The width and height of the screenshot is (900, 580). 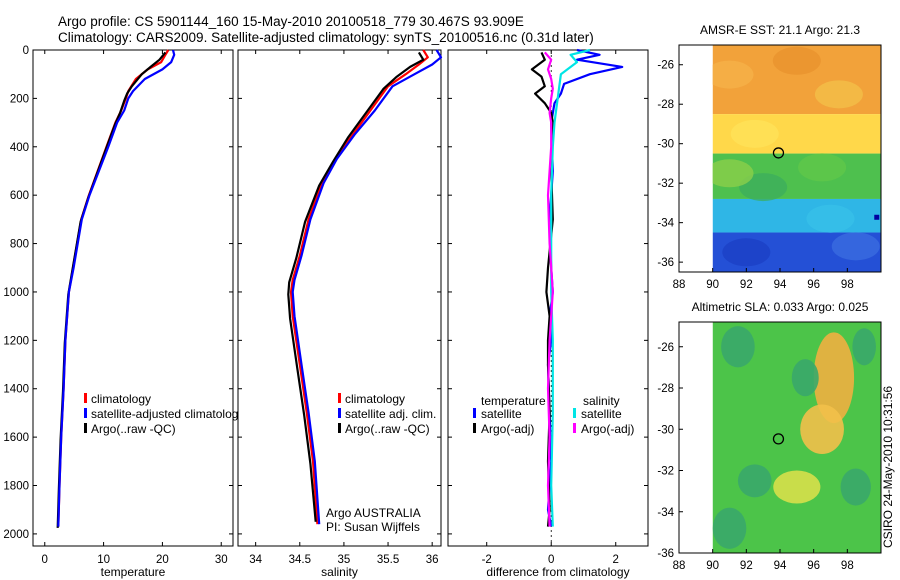 I want to click on sla-data-field, so click(x=796, y=437).